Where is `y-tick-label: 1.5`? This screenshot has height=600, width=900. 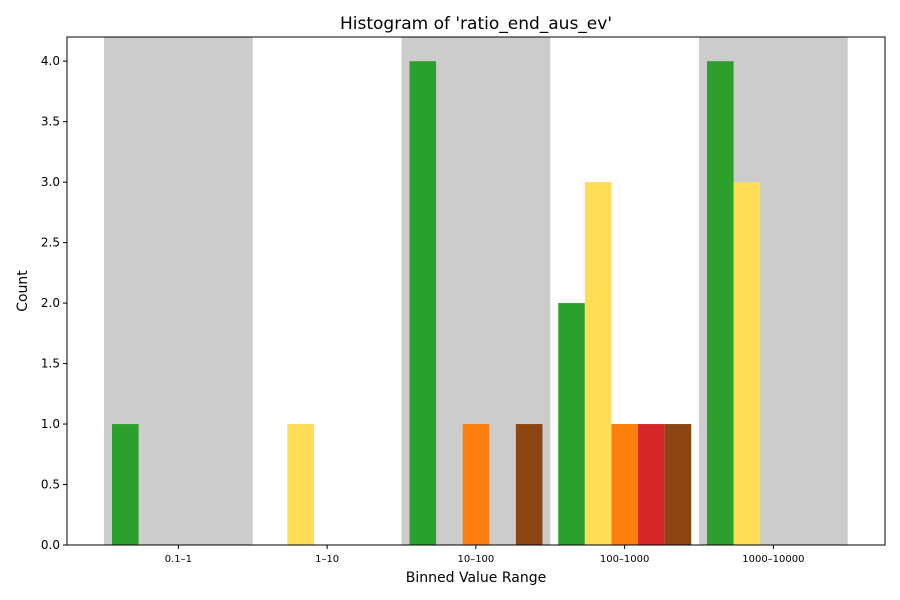 y-tick-label: 1.5 is located at coordinates (50, 364).